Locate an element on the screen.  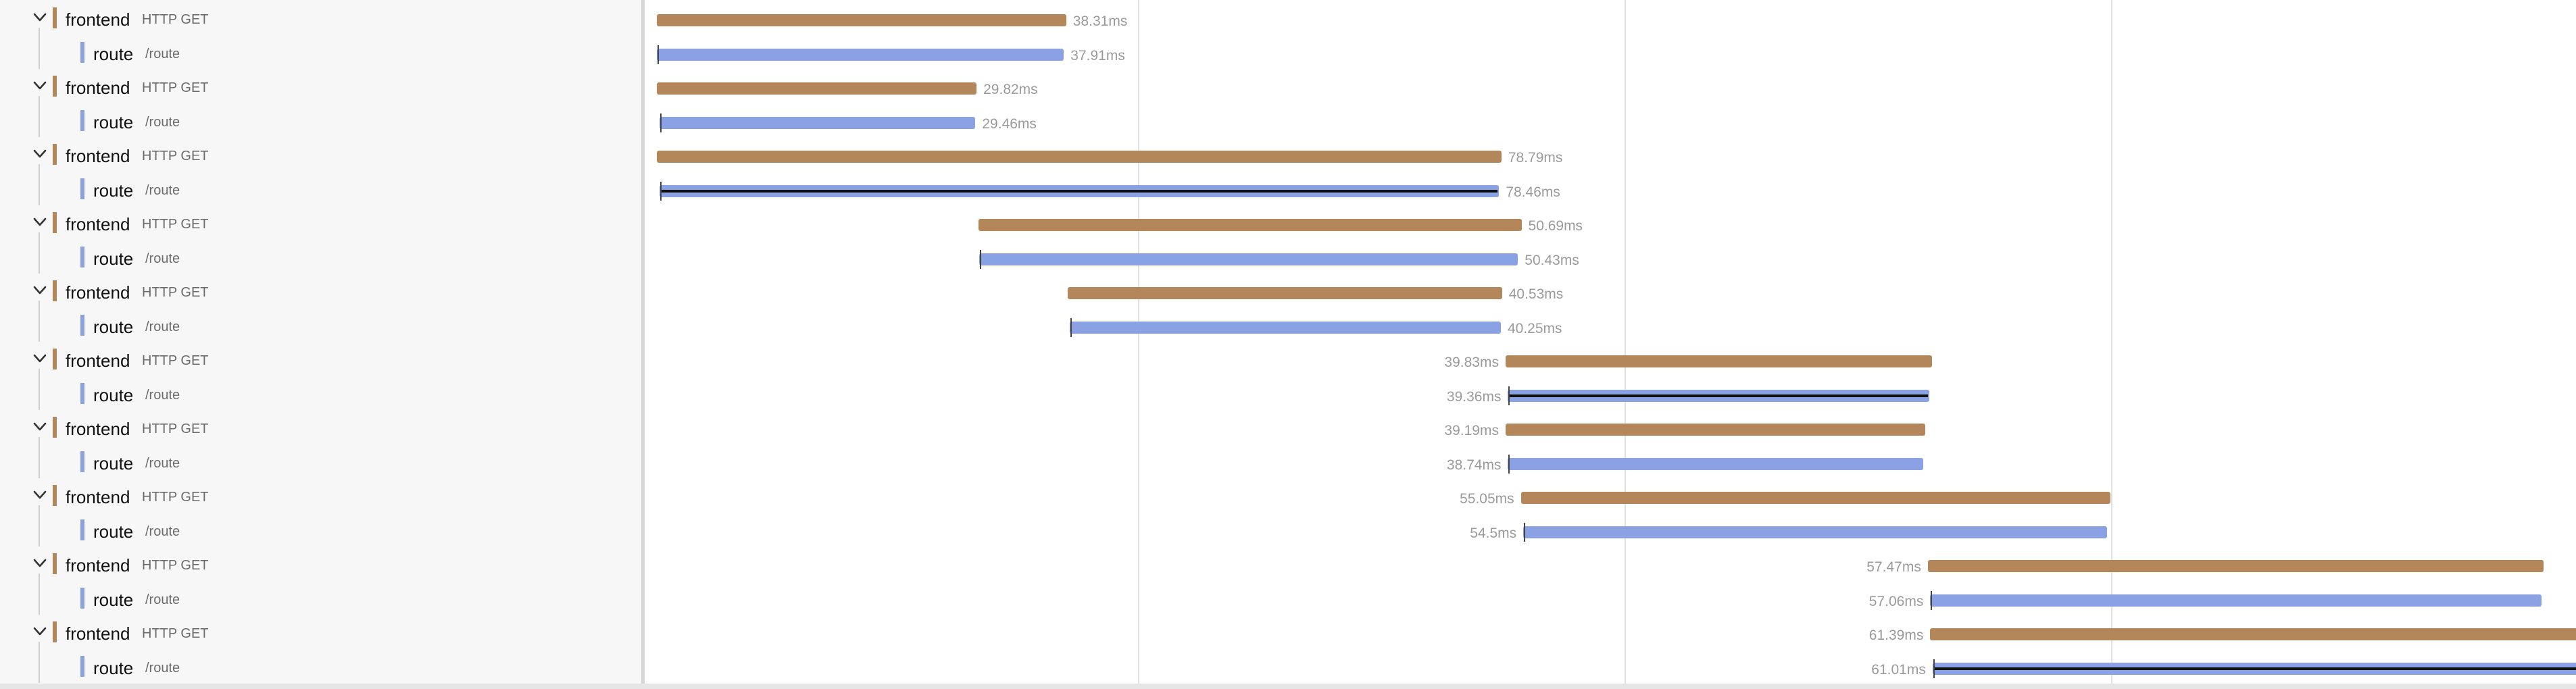
span-duration-label: 38.31ms is located at coordinates (1100, 21).